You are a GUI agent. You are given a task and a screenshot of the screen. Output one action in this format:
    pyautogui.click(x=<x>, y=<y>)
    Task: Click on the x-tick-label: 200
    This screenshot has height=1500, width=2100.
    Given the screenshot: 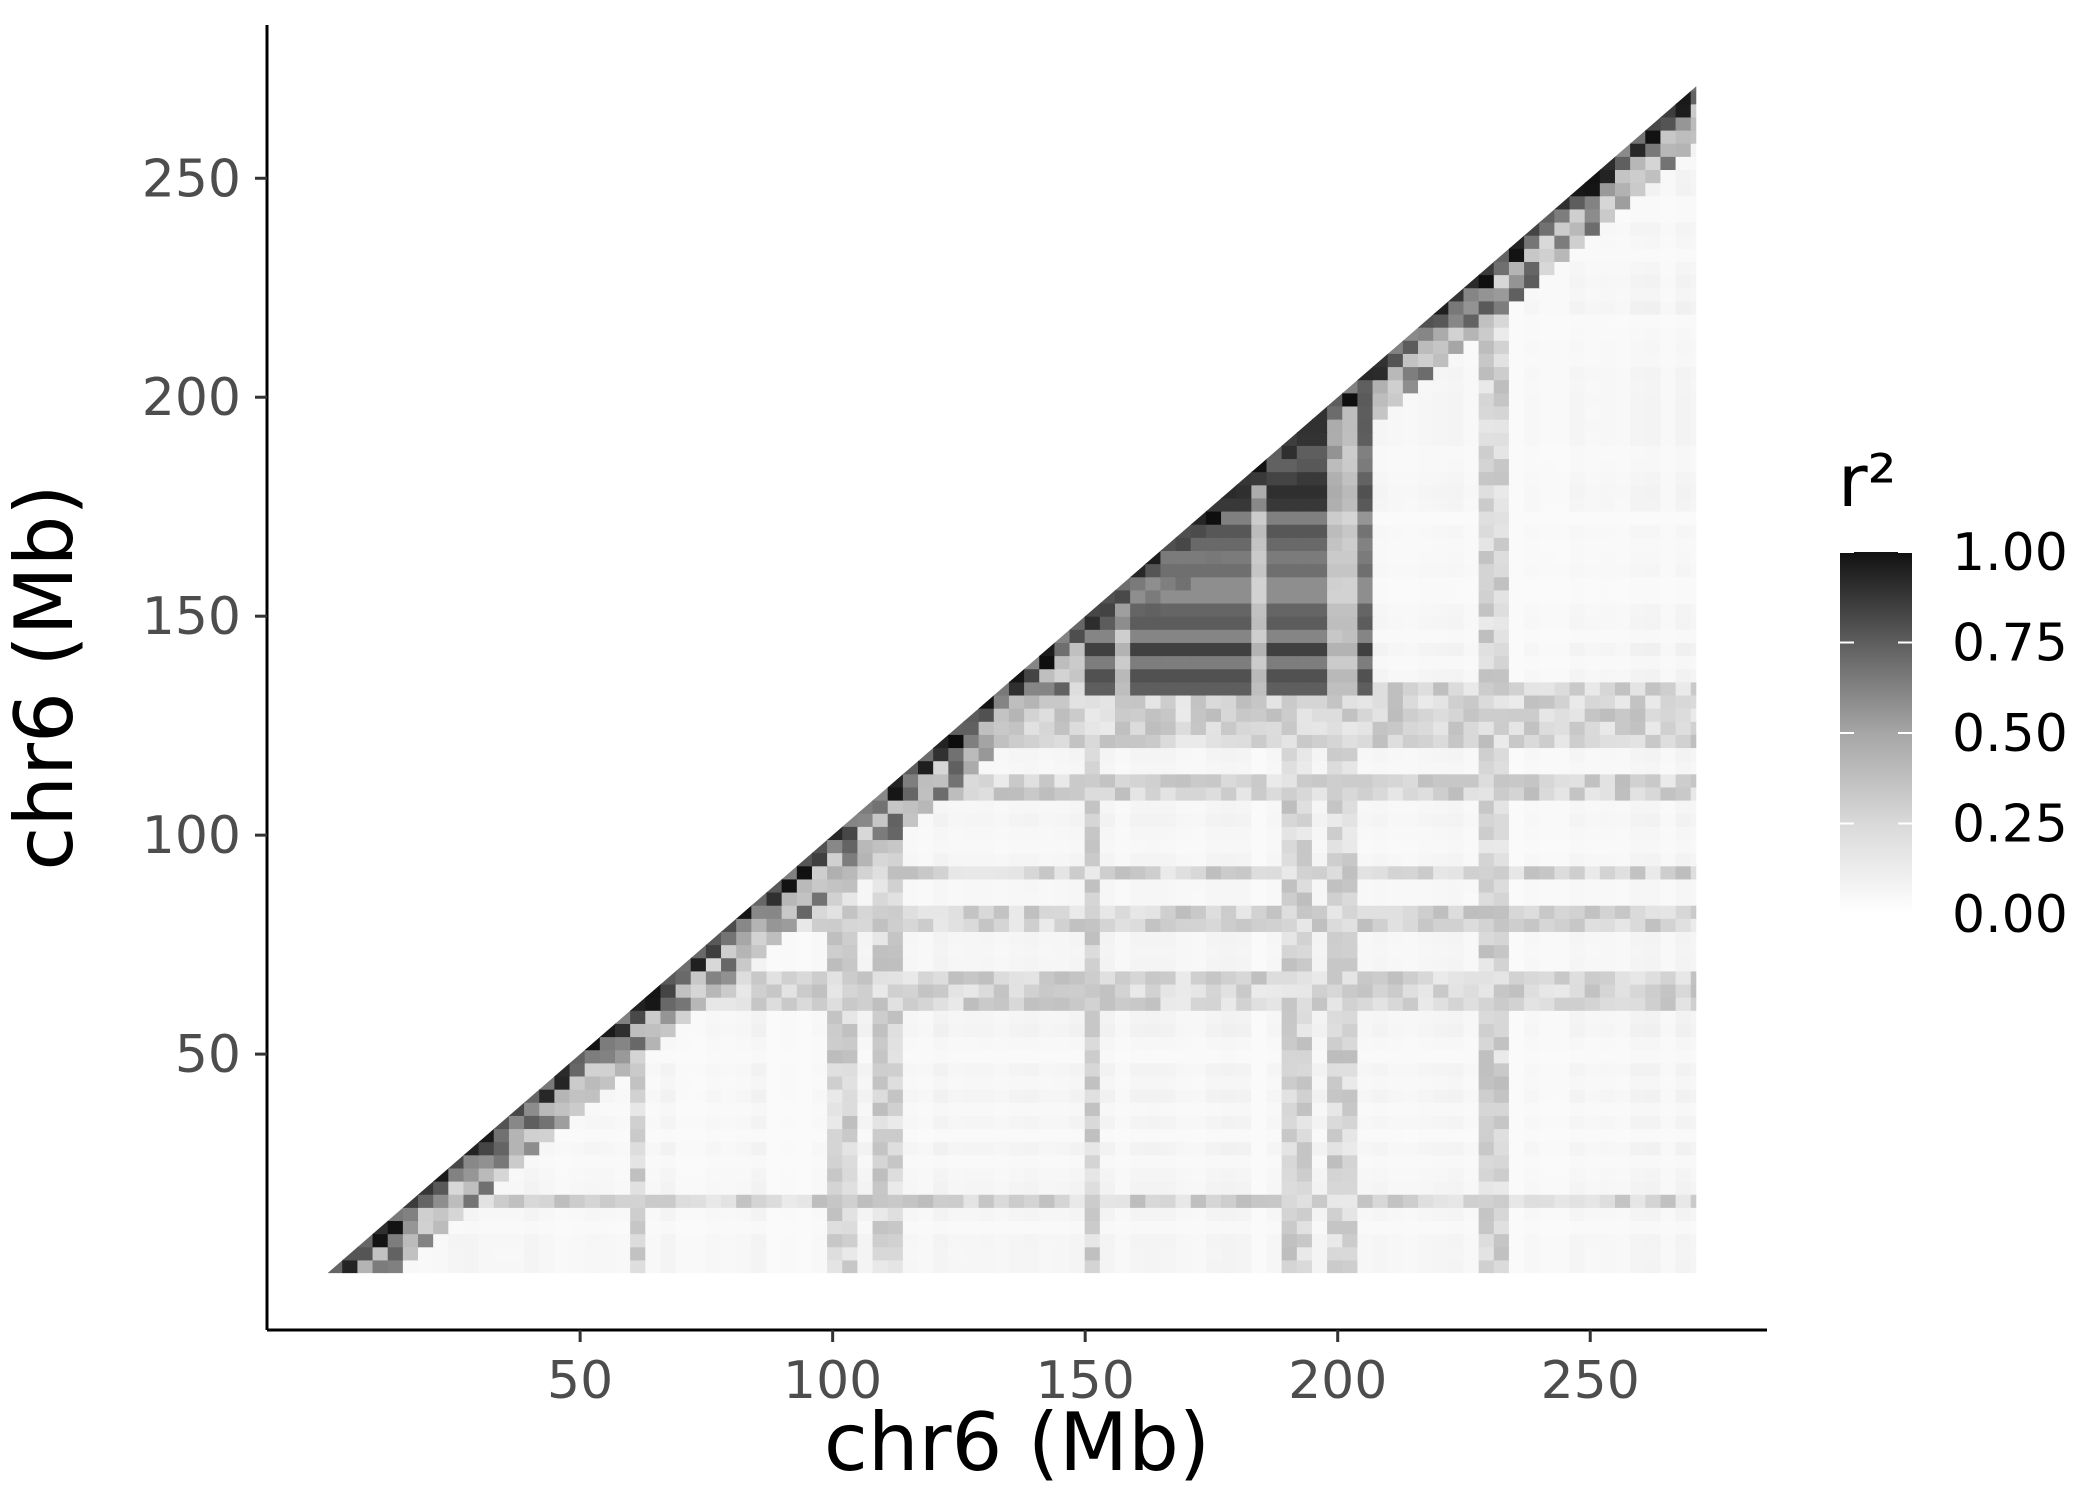 What is the action you would take?
    pyautogui.click(x=1337, y=1381)
    